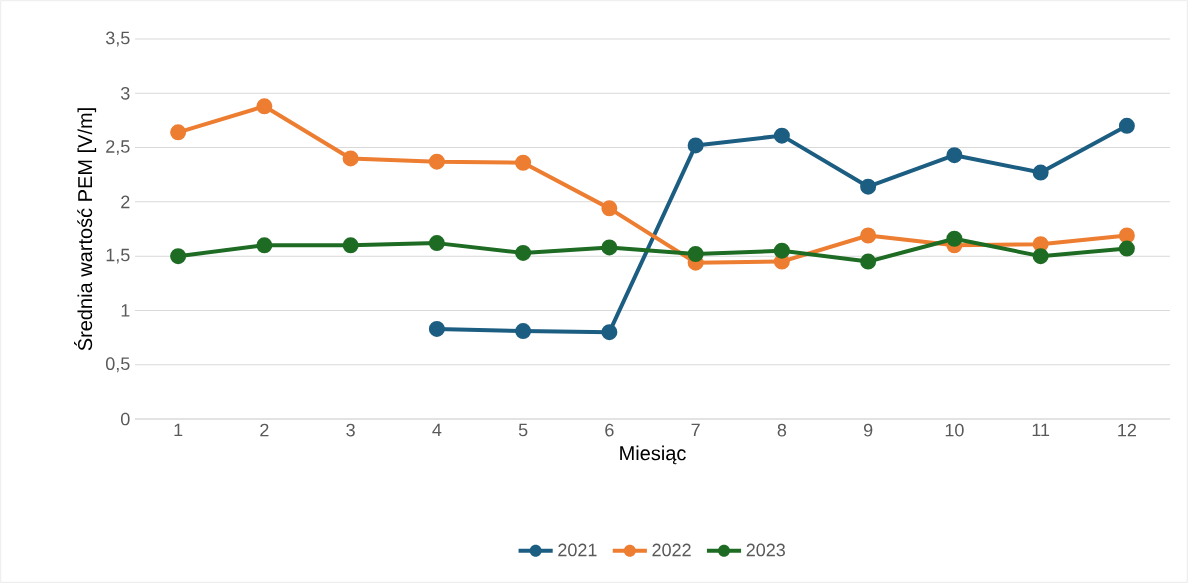 The height and width of the screenshot is (583, 1188). I want to click on x-tick-label: 11, so click(1041, 430).